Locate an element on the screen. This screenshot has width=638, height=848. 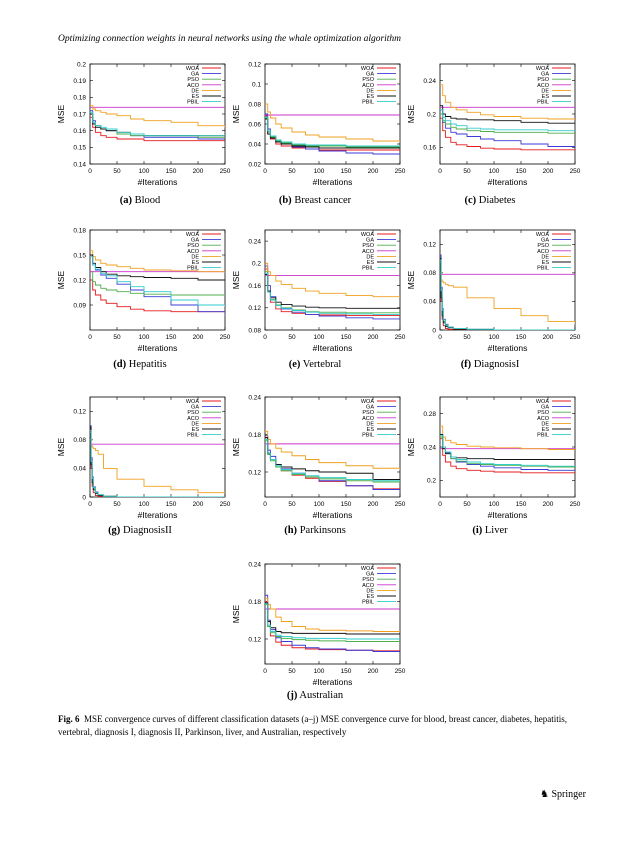
y-tick-label: 0.06 is located at coordinates (254, 124).